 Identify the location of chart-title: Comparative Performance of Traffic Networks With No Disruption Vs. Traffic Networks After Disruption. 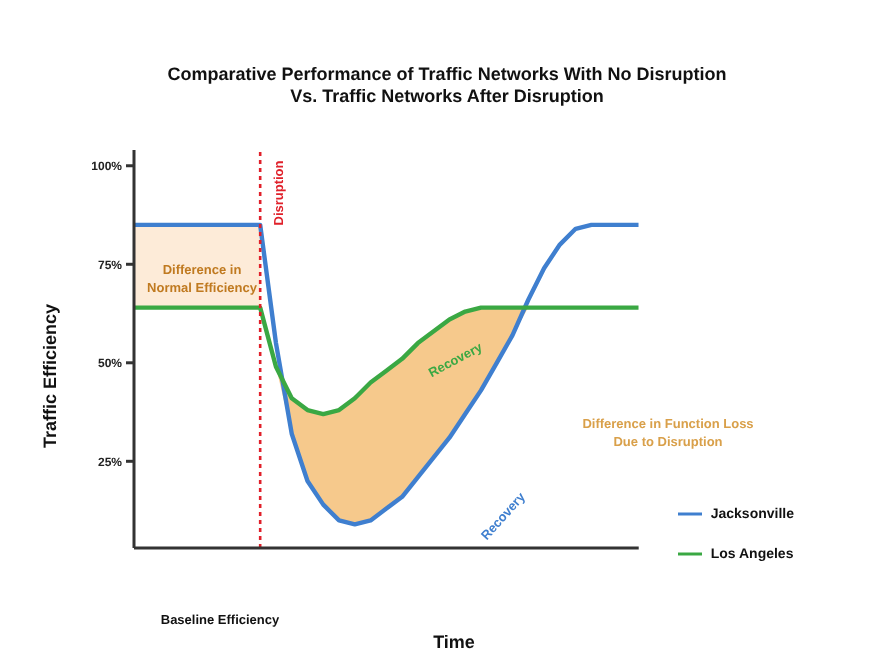
(447, 86).